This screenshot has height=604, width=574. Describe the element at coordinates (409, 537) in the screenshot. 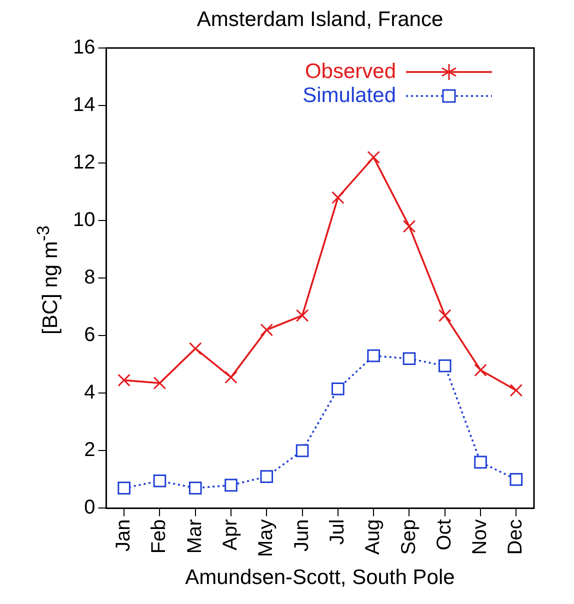

I see `x-tick-label: Sep` at that location.